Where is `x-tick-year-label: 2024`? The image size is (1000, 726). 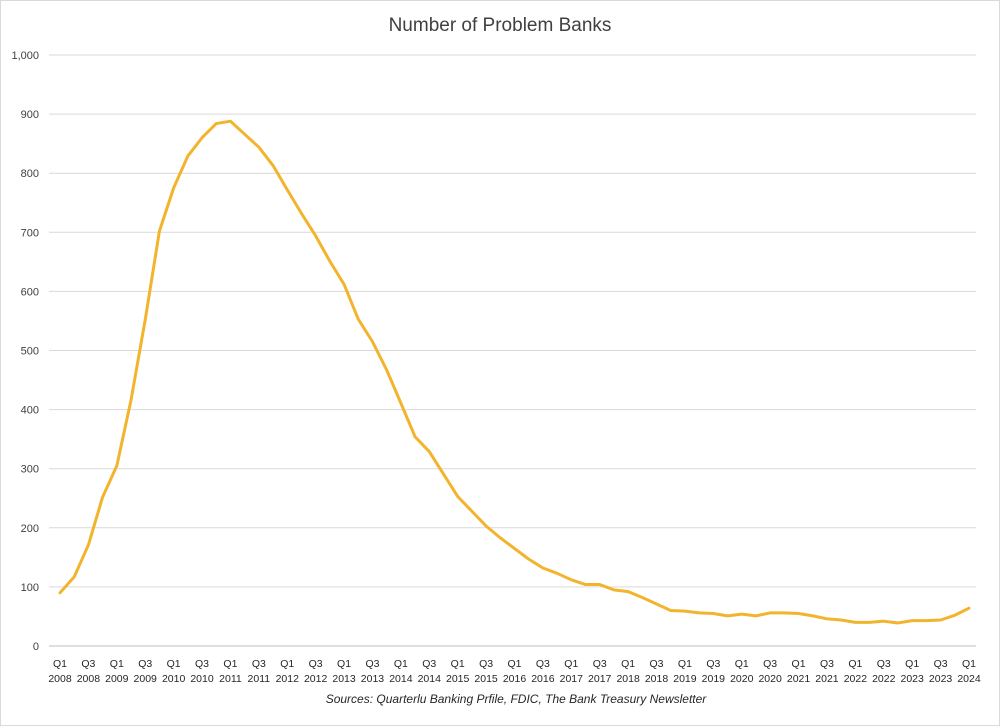
x-tick-year-label: 2024 is located at coordinates (969, 679).